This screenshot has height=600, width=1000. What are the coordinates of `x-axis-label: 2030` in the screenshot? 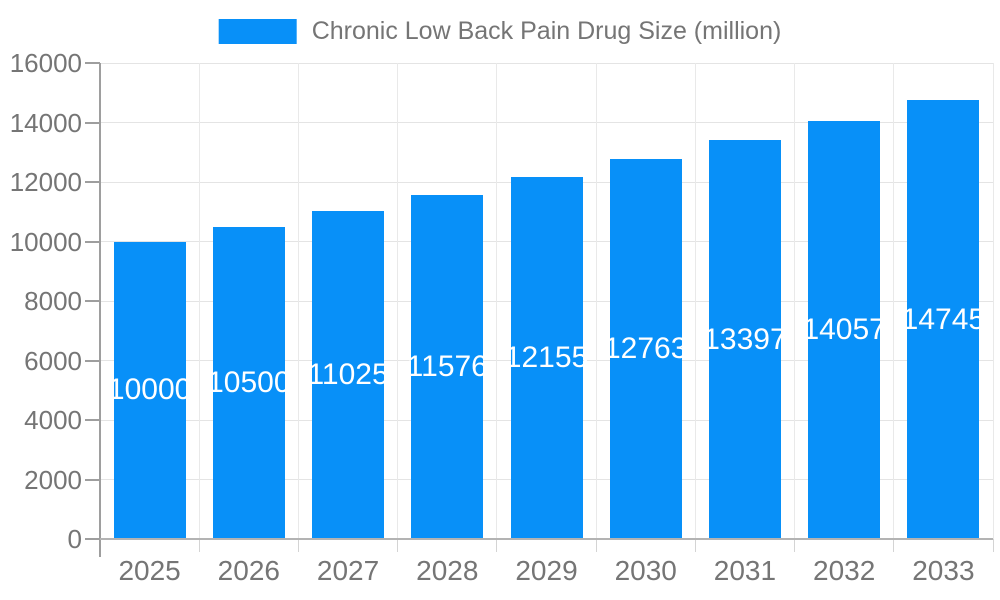 It's located at (645, 570).